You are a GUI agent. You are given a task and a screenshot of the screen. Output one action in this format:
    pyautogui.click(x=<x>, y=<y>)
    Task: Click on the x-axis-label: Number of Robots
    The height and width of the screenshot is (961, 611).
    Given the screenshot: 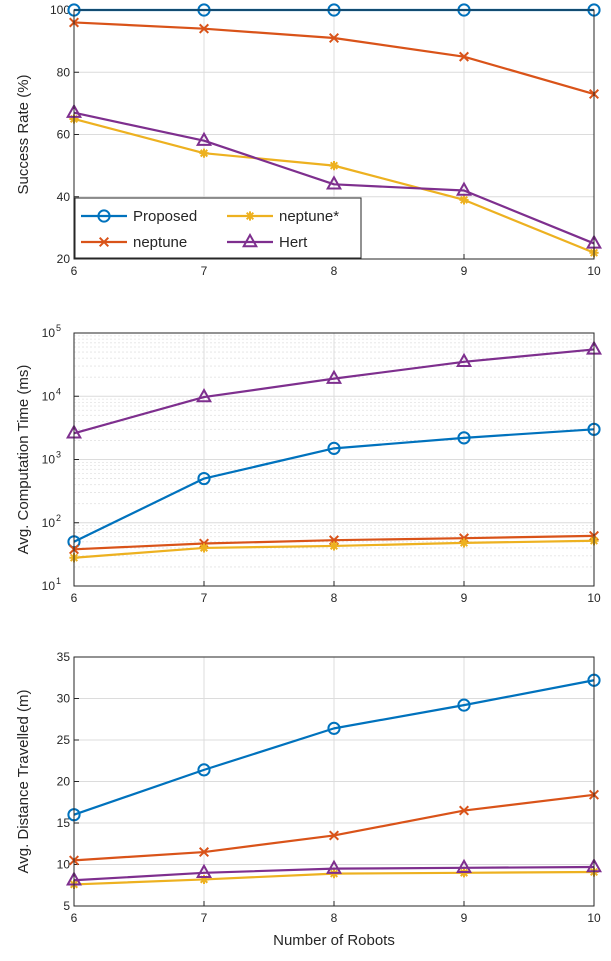 What is the action you would take?
    pyautogui.click(x=334, y=940)
    